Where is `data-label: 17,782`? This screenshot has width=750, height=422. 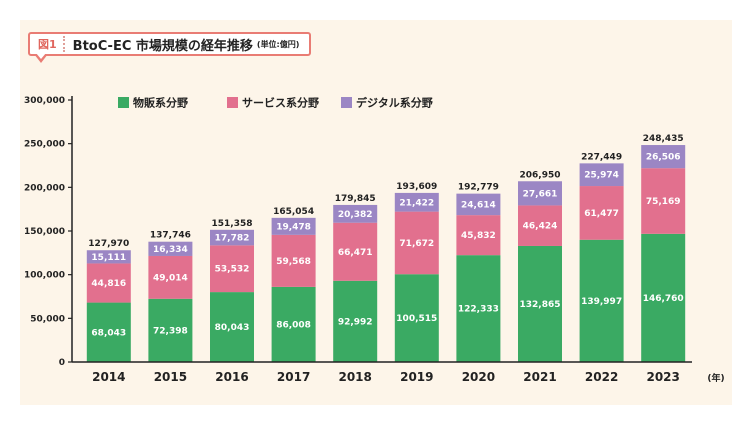
data-label: 17,782 is located at coordinates (232, 239).